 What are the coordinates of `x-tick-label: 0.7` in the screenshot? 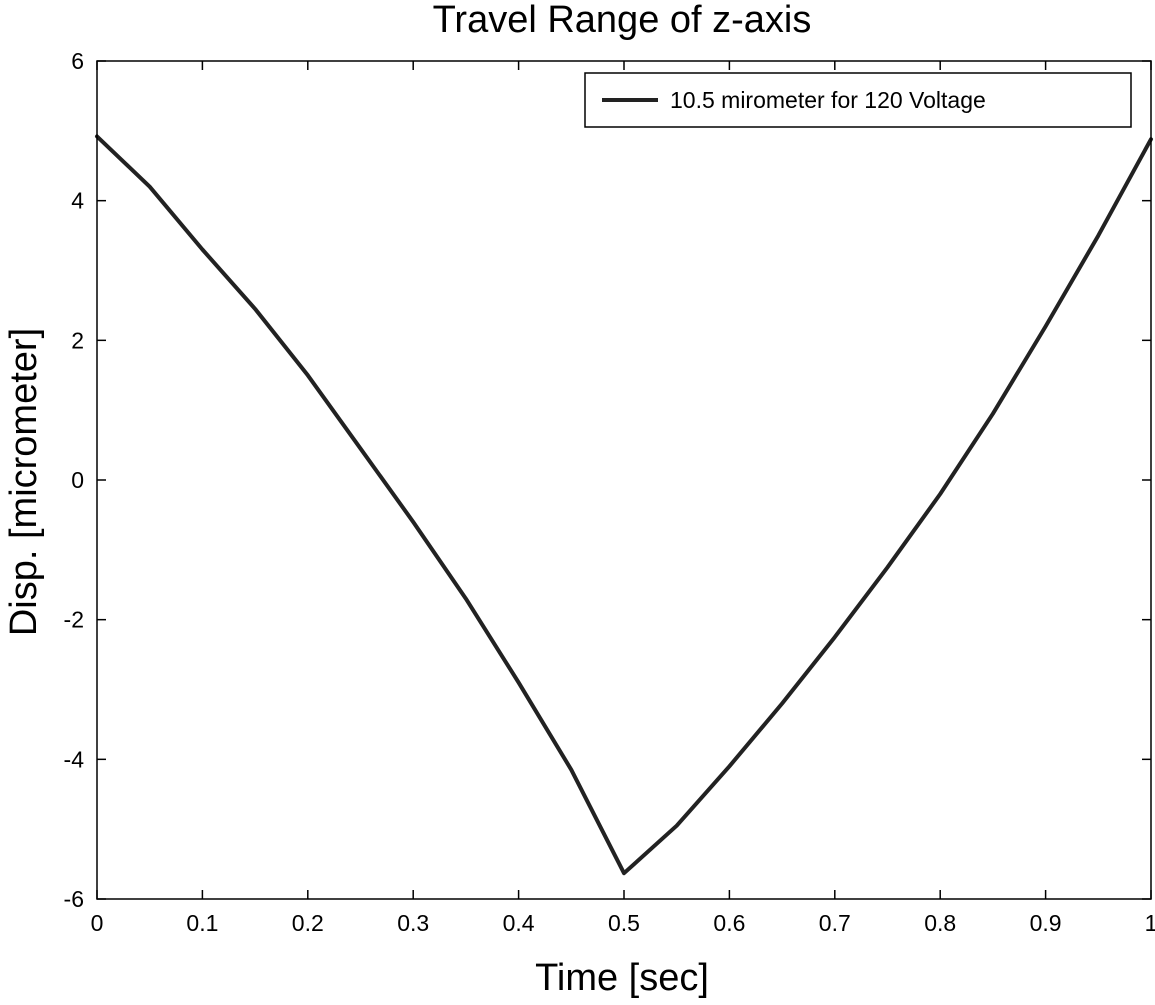 It's located at (835, 923).